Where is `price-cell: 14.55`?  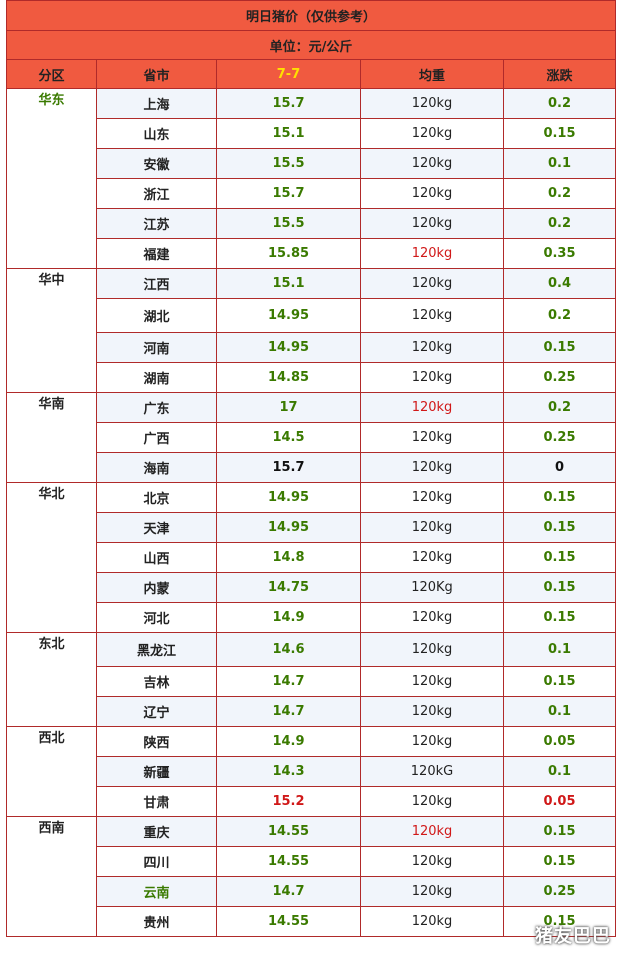
price-cell: 14.55 is located at coordinates (288, 831).